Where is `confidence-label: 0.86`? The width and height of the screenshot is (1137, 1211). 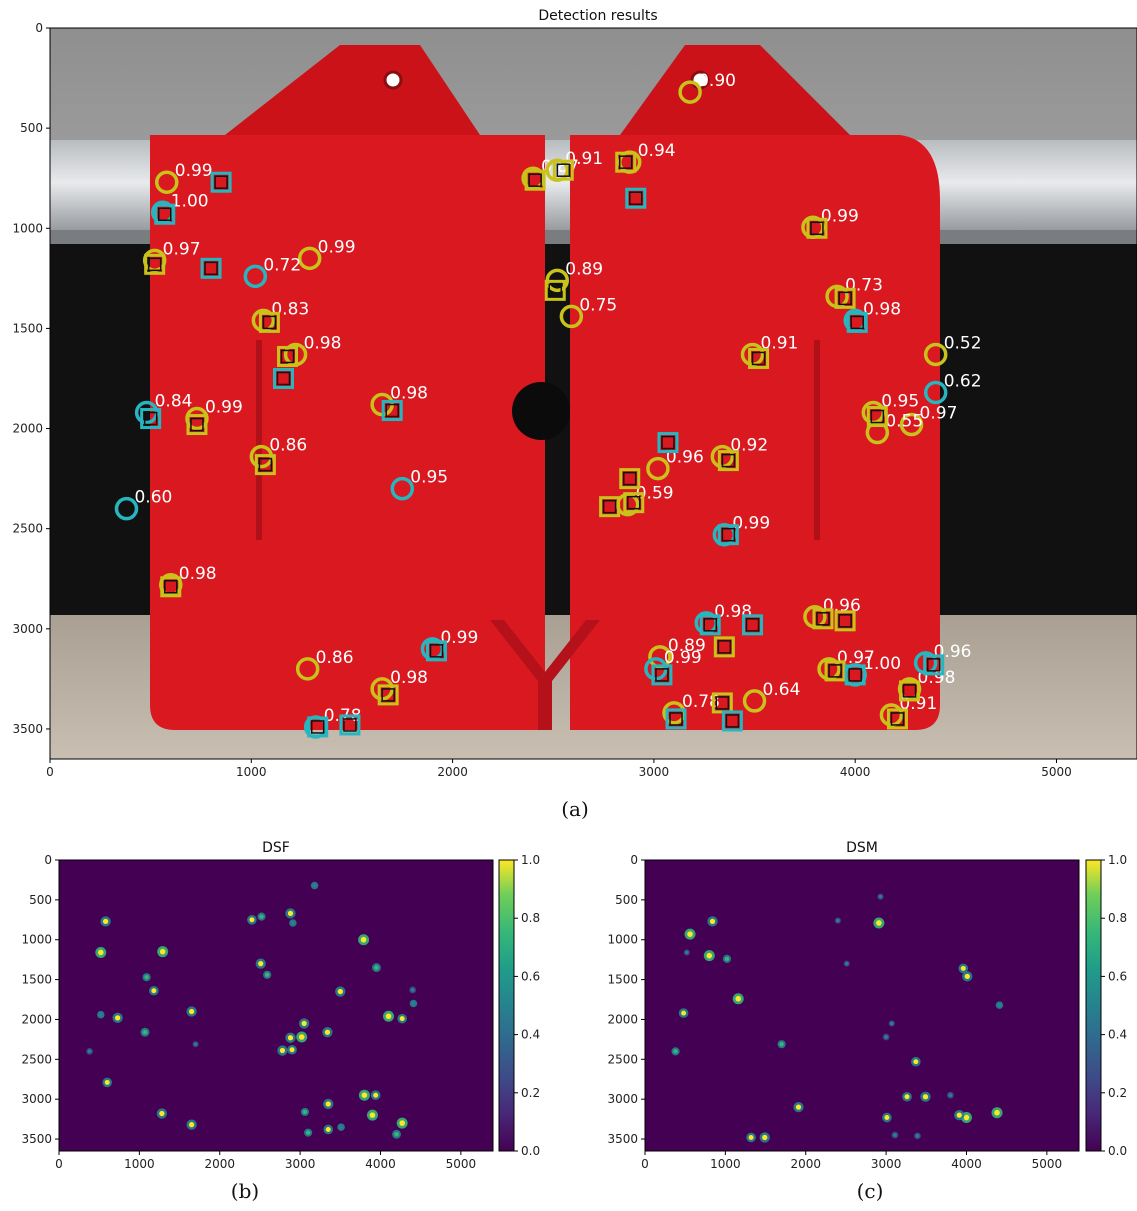
confidence-label: 0.86 is located at coordinates (288, 446).